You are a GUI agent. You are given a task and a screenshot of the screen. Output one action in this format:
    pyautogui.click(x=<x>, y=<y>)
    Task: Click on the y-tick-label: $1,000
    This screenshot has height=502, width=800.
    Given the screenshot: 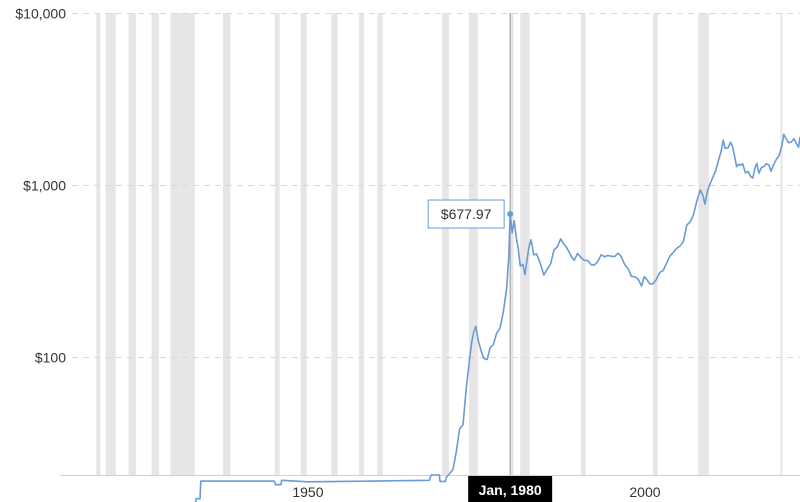 What is the action you would take?
    pyautogui.click(x=44, y=186)
    